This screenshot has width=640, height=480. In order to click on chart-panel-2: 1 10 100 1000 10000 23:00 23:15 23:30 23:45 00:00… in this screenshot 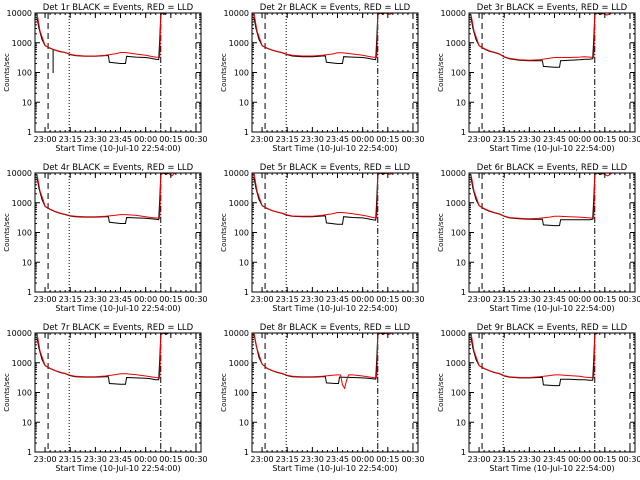, I will do `click(322, 78)`.